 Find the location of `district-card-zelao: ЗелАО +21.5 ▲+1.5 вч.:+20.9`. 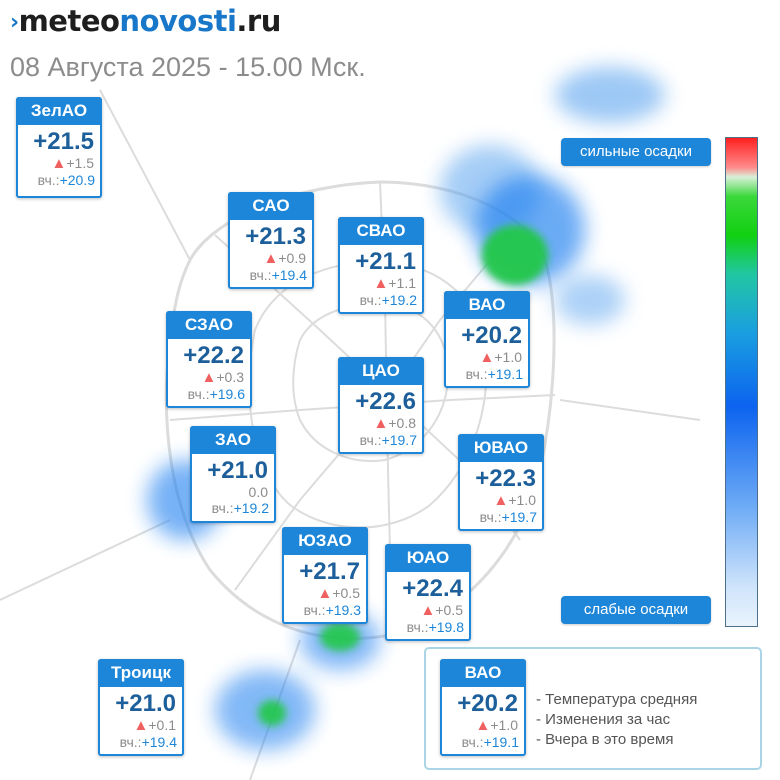

district-card-zelao: ЗелАО +21.5 ▲+1.5 вч.:+20.9 is located at coordinates (59, 147).